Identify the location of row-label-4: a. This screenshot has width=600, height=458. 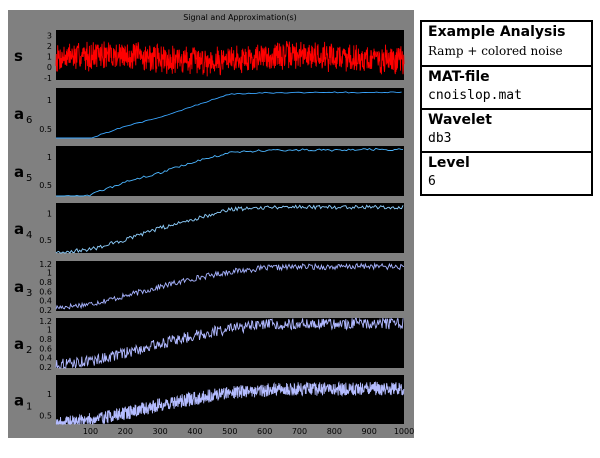
(19, 287).